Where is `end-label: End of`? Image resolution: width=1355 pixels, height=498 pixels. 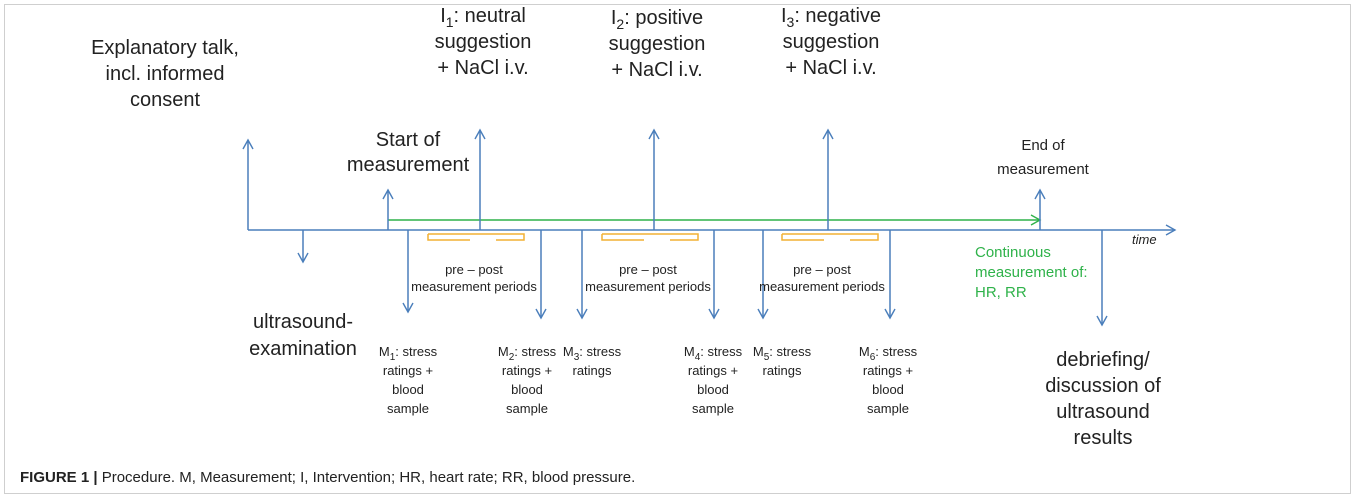
end-label: End of is located at coordinates (1043, 145).